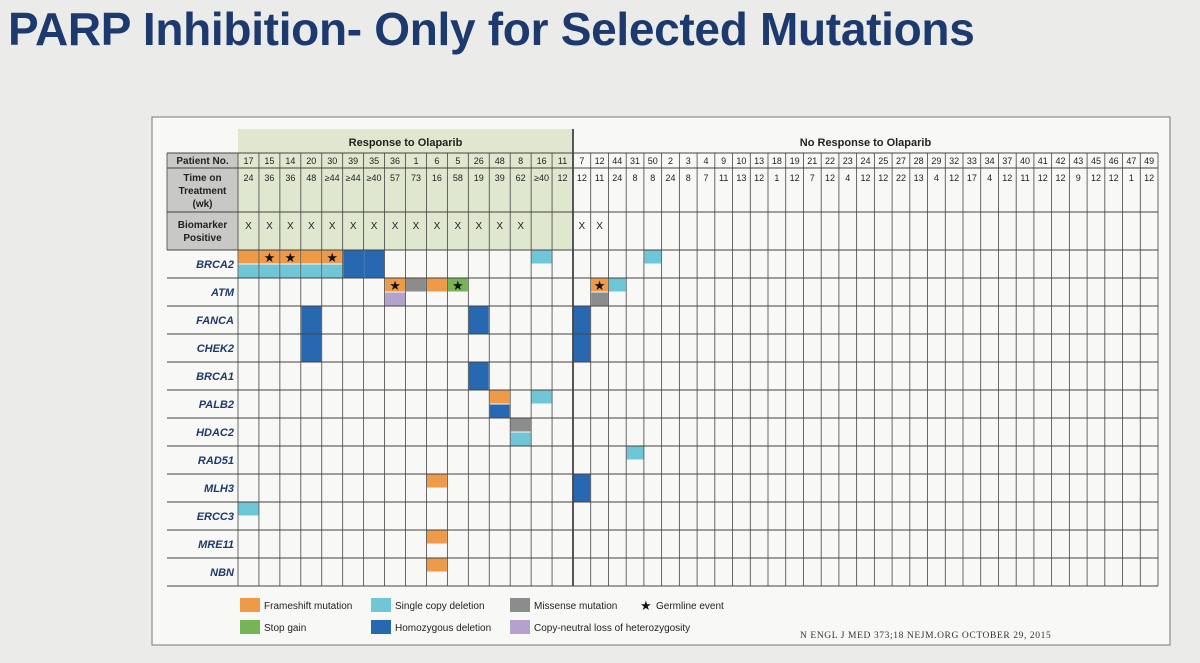  Describe the element at coordinates (688, 161) in the screenshot. I see `nonresponder-patient-no: 3` at that location.